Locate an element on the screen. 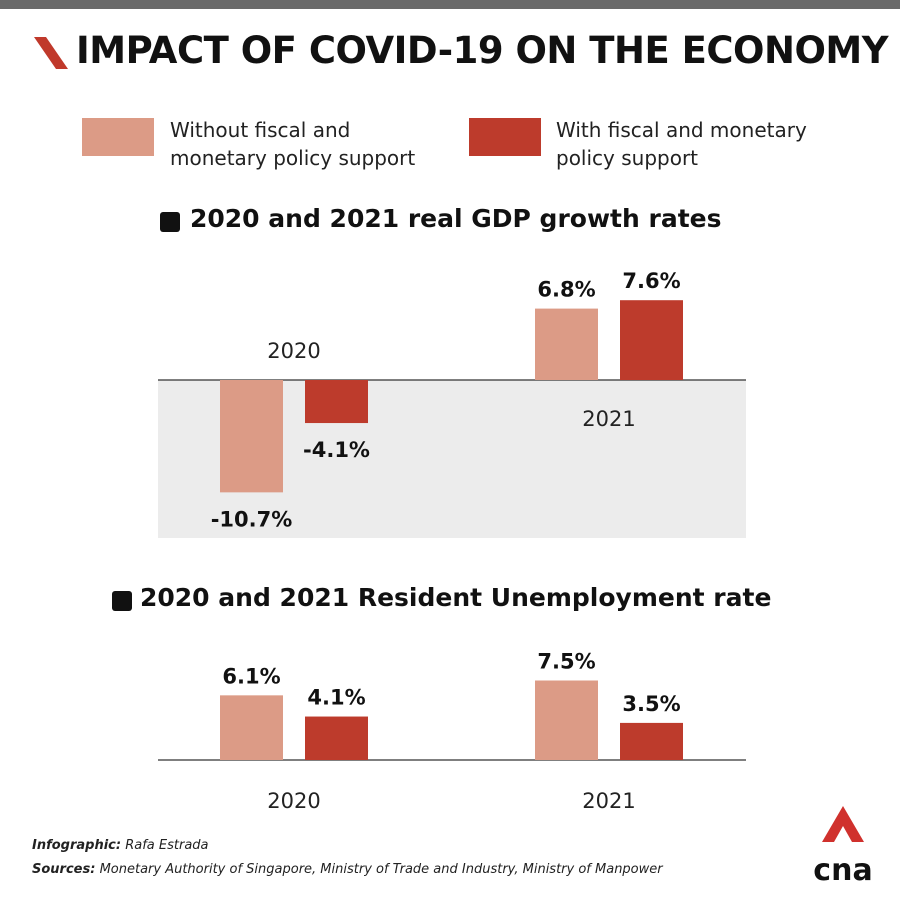  footer-credit-label: Infographic: is located at coordinates (77, 845).